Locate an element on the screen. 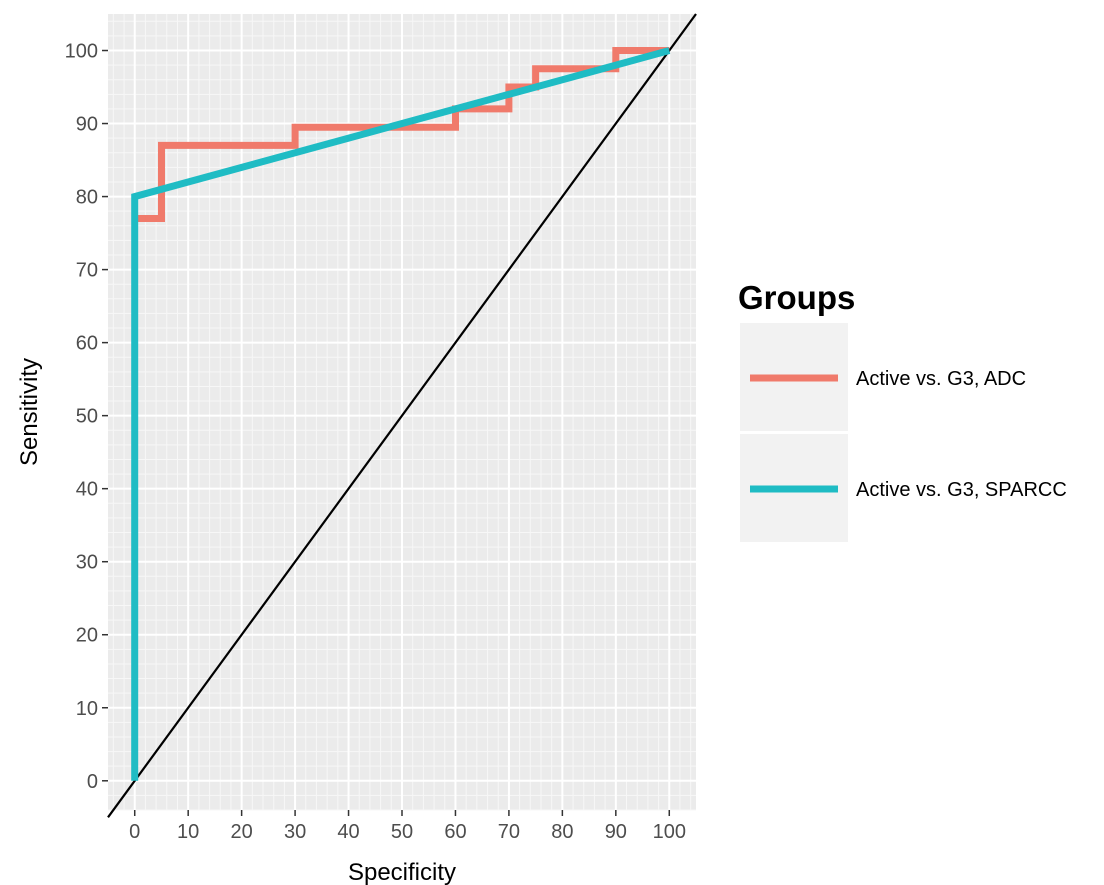 This screenshot has width=1104, height=885. y-tick-label: 70 is located at coordinates (87, 271).